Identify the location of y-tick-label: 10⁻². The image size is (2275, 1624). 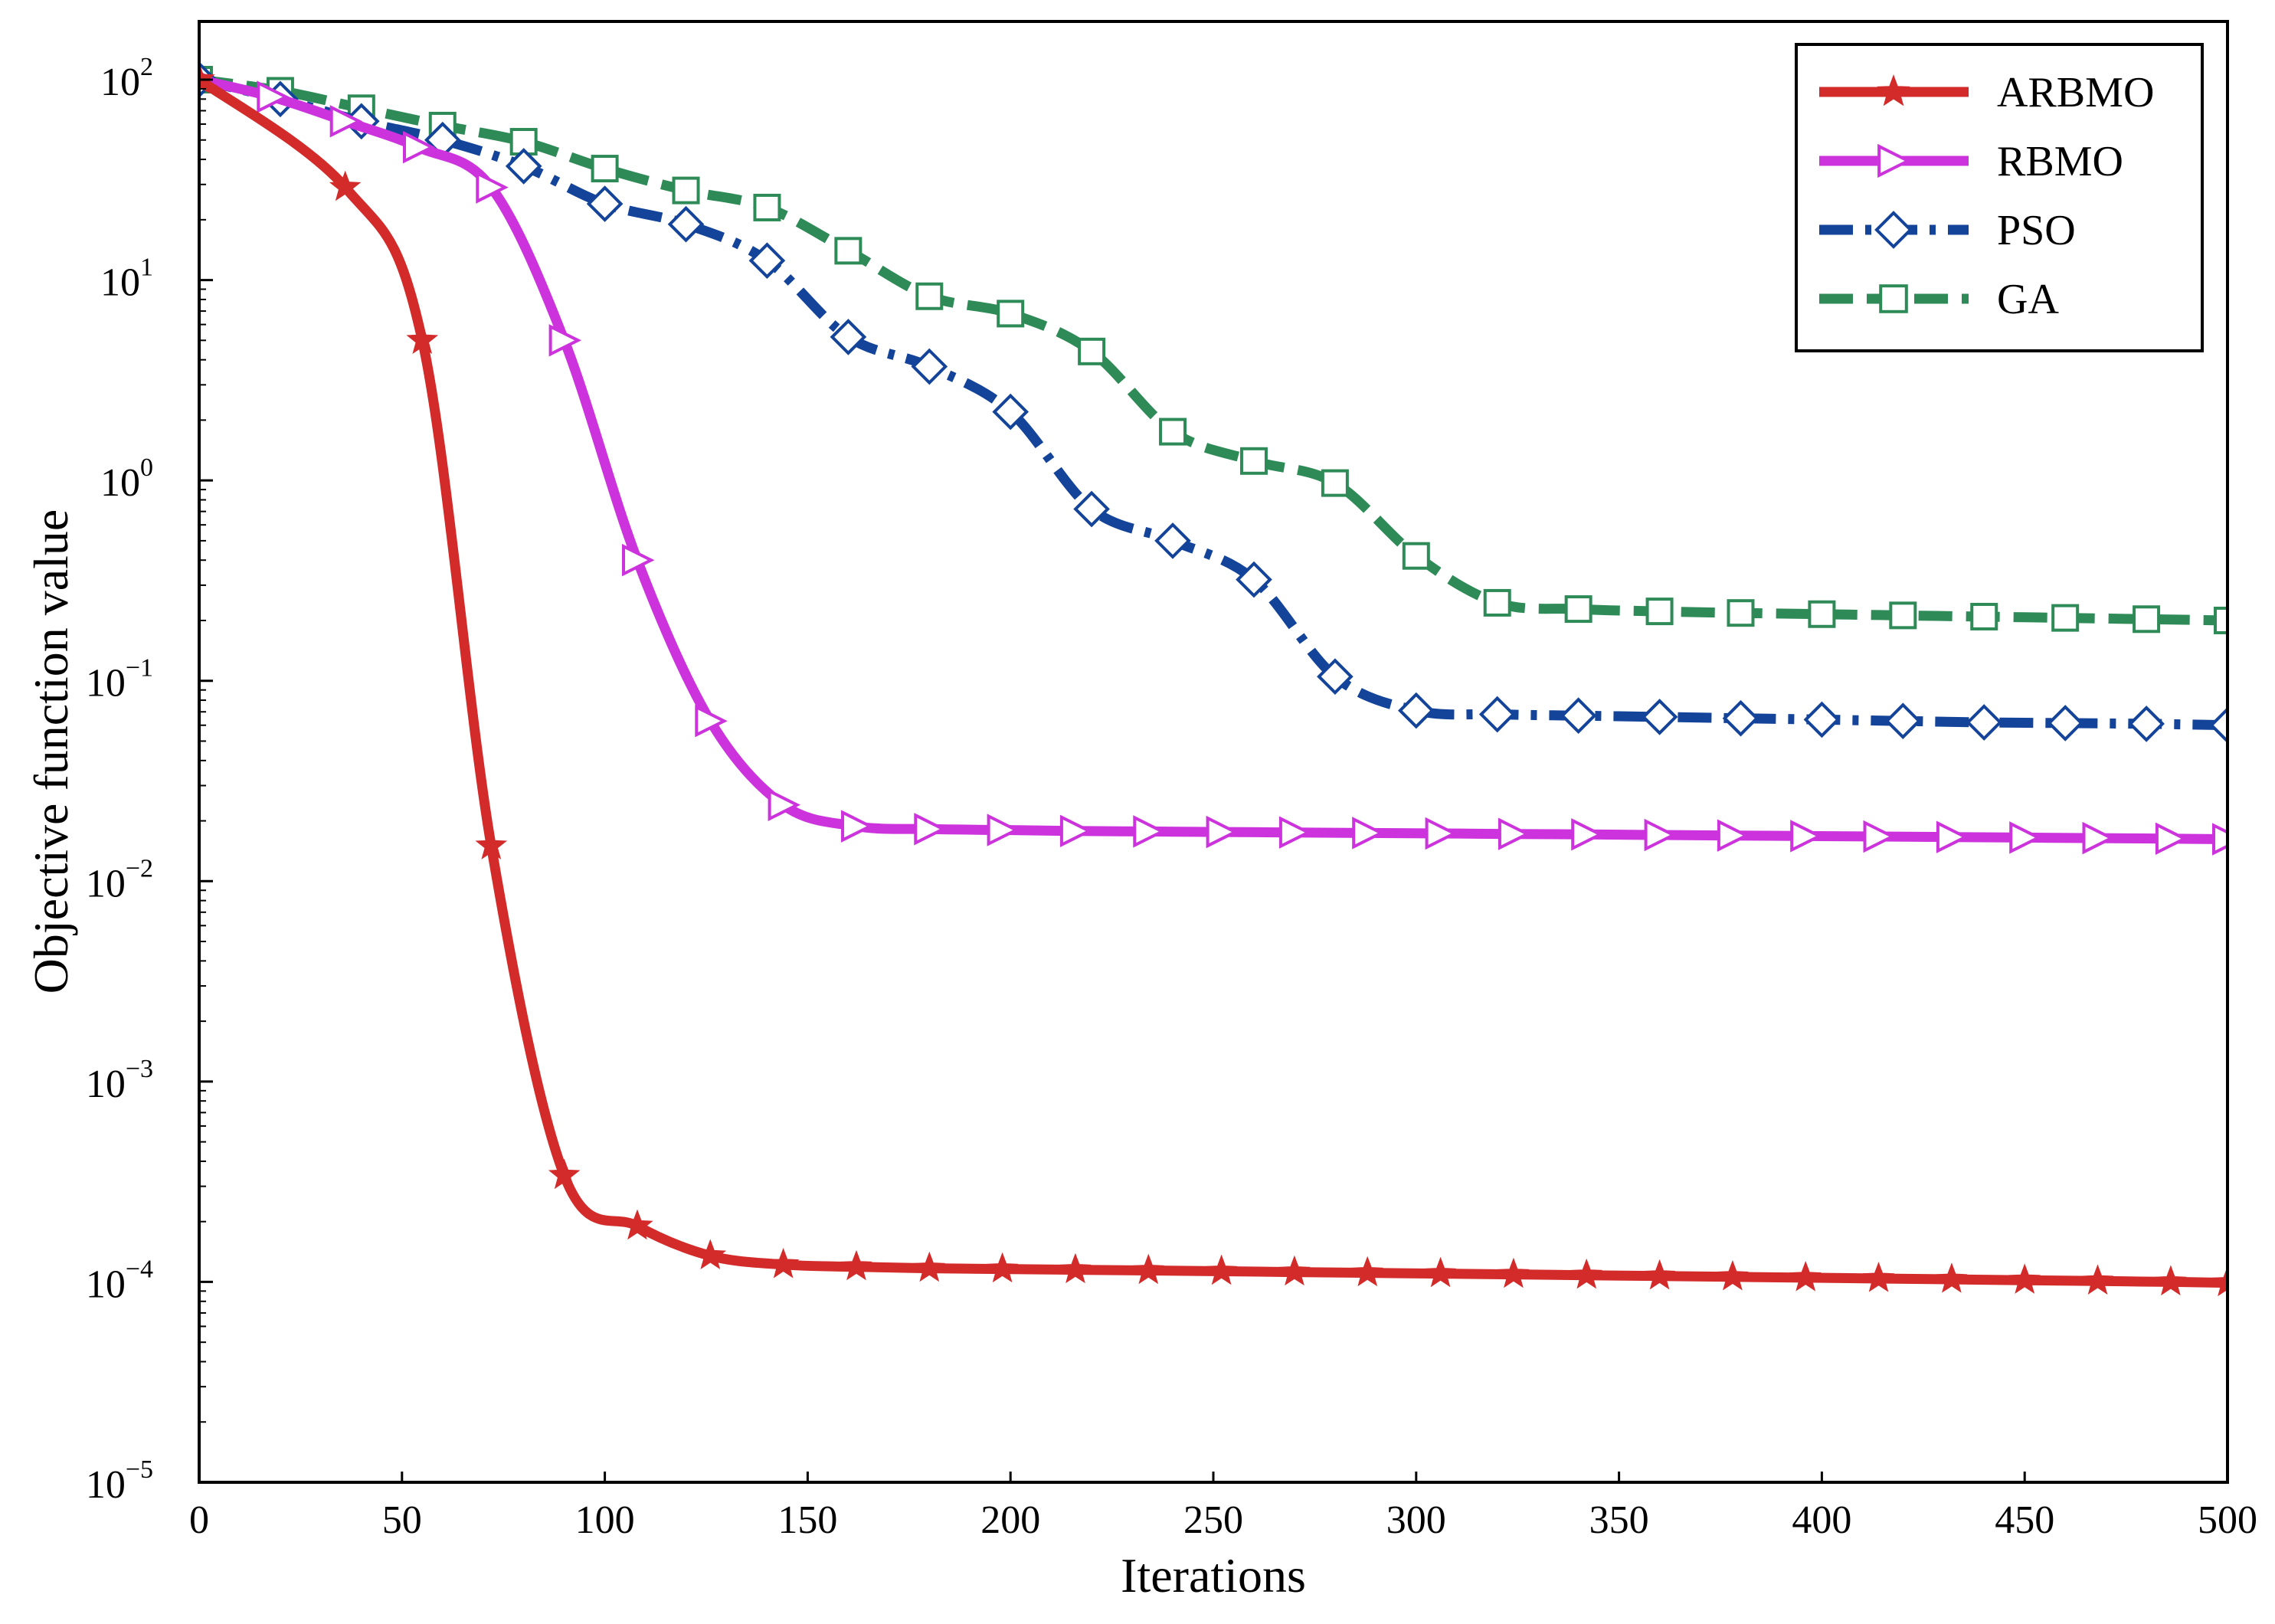
(119, 879).